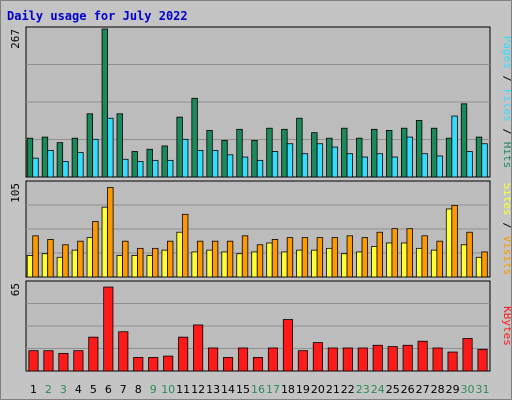 The image size is (512, 400). Describe the element at coordinates (506, 52) in the screenshot. I see `side-label-pages: Pages` at that location.